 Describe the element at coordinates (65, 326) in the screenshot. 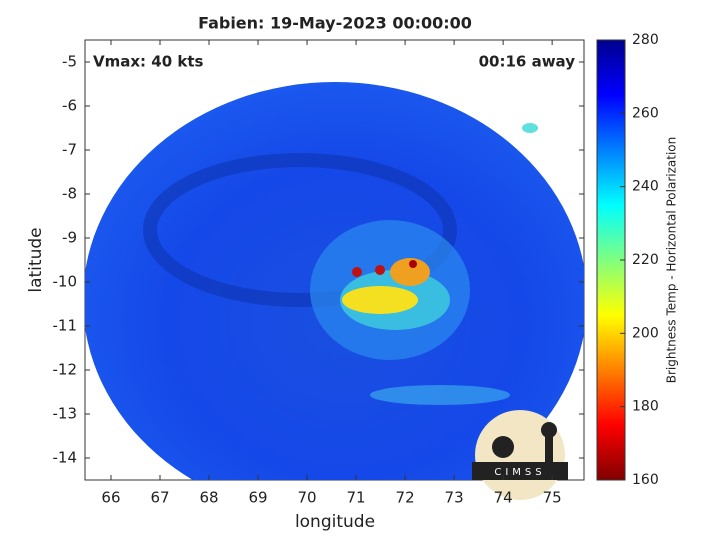

I see `y-tick-label: -11` at that location.